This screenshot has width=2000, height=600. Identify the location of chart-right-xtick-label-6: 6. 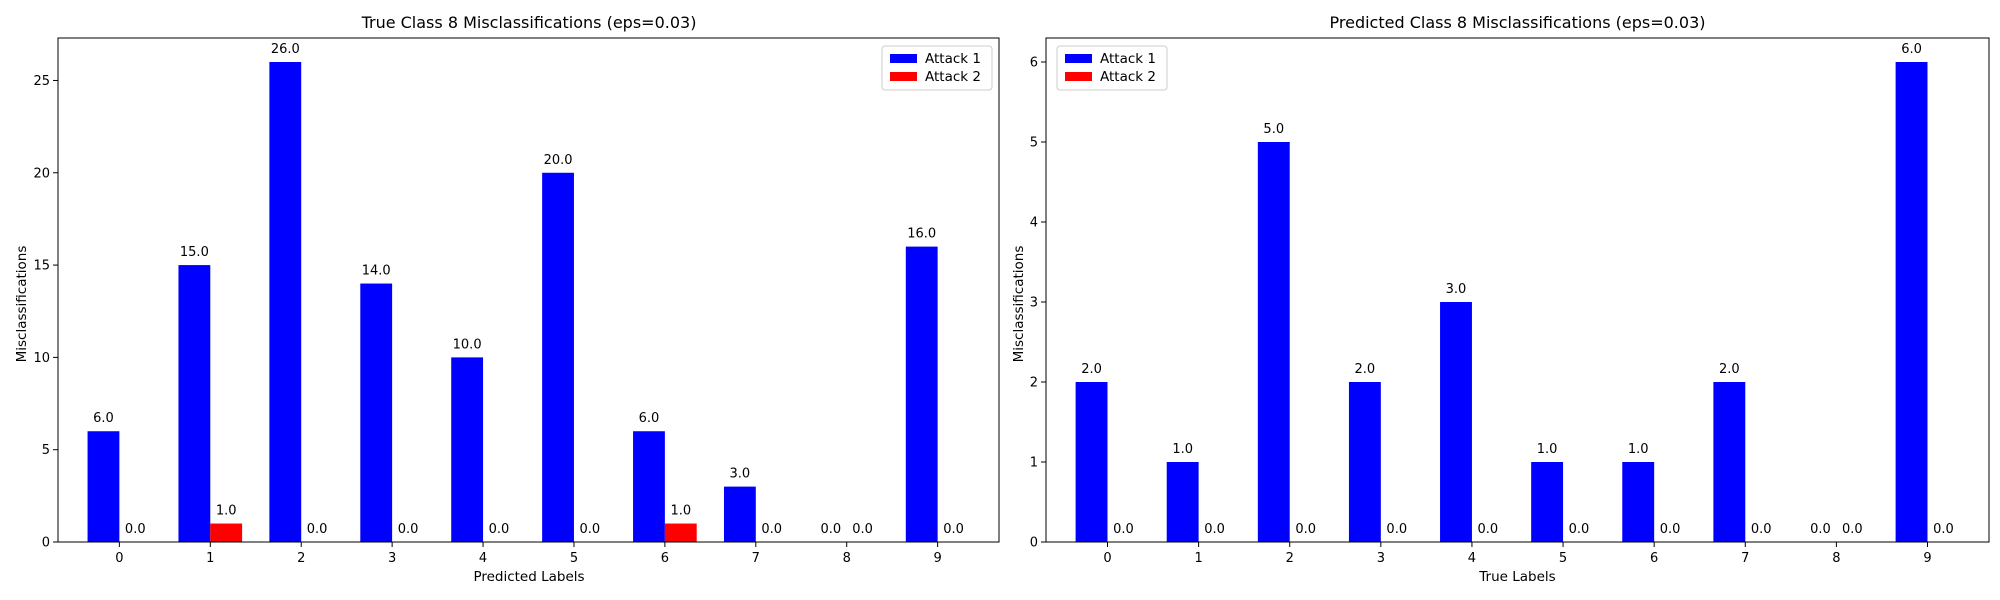
(1654, 558).